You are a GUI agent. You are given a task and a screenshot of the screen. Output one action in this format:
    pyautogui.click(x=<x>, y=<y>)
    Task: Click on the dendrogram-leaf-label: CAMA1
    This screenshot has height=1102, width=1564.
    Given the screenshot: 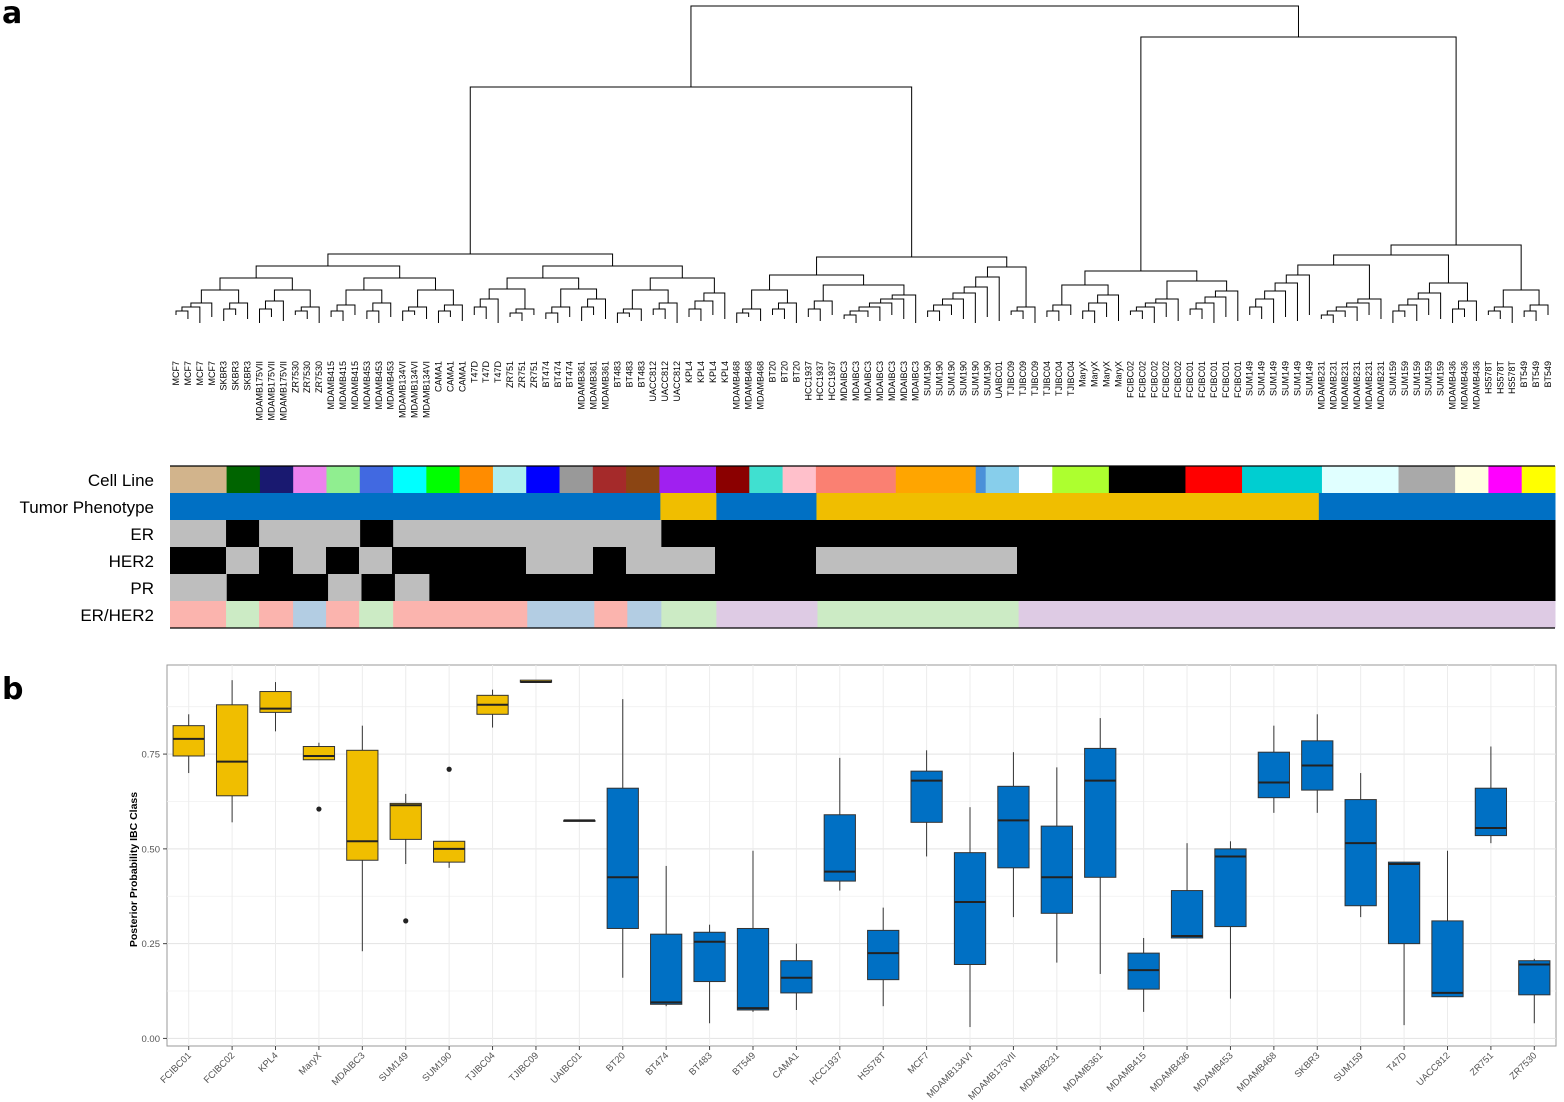 What is the action you would take?
    pyautogui.click(x=438, y=376)
    